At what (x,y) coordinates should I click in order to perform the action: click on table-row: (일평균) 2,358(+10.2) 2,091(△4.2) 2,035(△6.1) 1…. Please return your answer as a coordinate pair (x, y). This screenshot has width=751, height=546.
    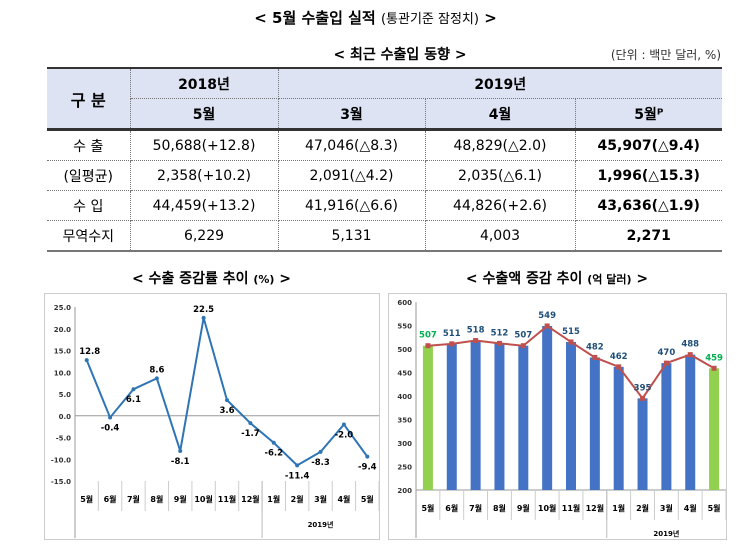
    Looking at the image, I should click on (384, 175).